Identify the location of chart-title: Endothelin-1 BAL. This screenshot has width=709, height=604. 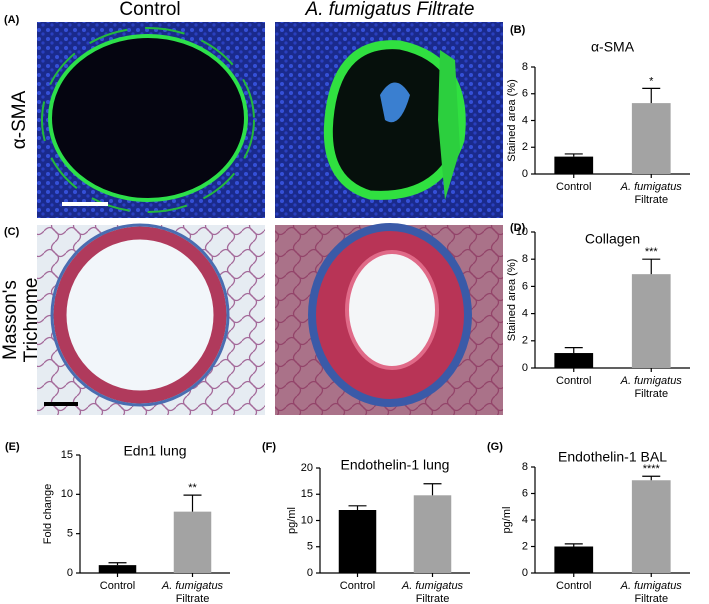
(612, 457).